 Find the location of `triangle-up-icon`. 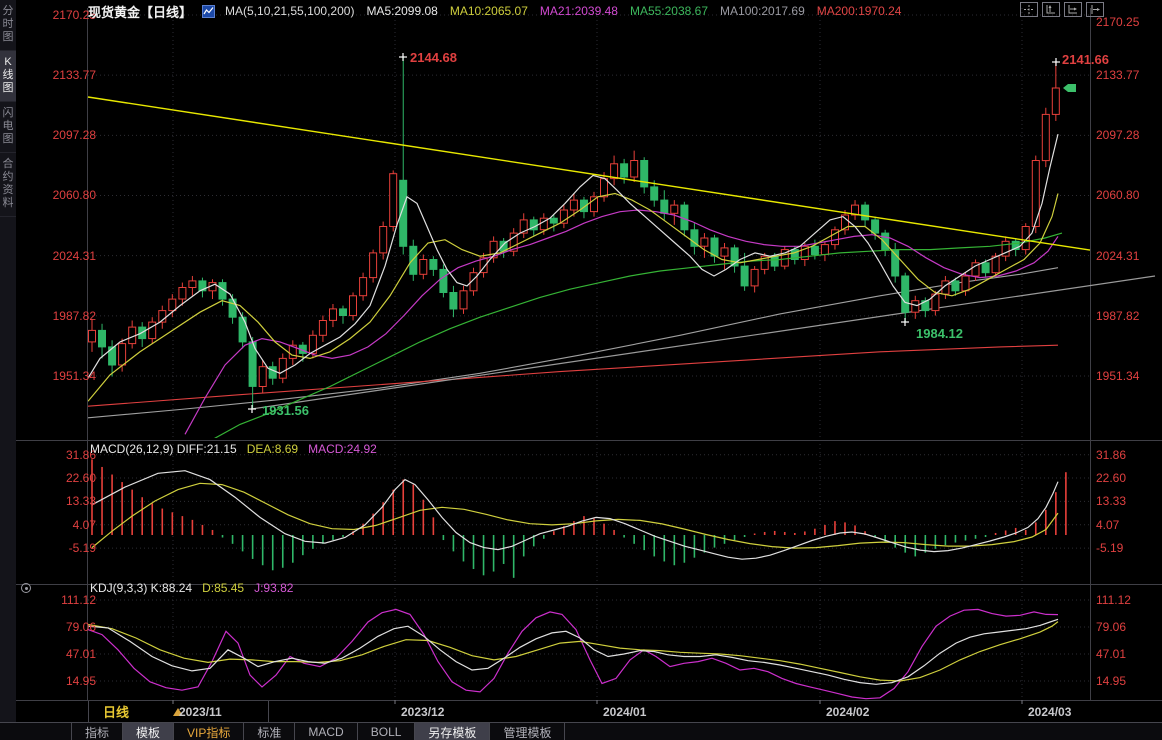

triangle-up-icon is located at coordinates (178, 711).